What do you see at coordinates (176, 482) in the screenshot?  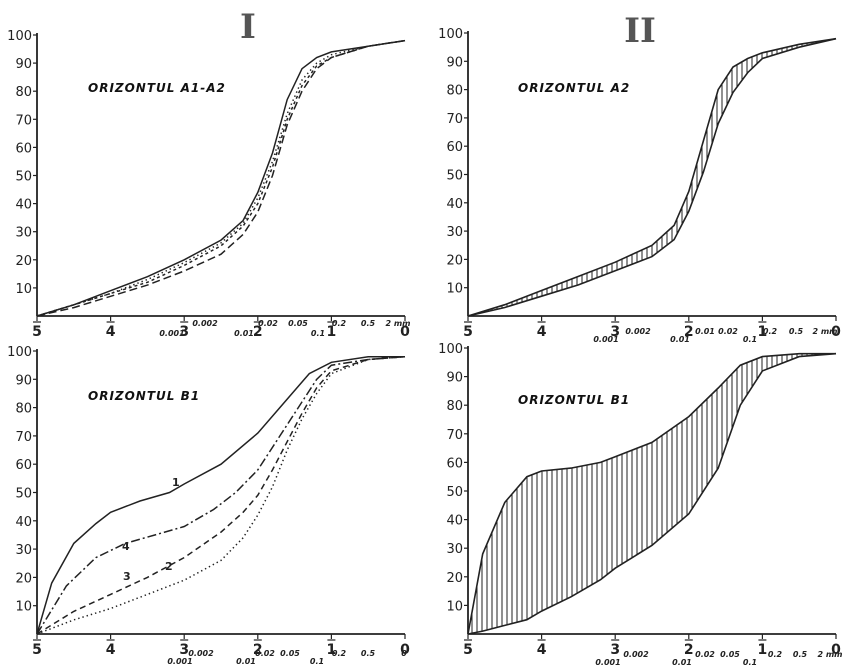 I see `curve-label-1: 1` at bounding box center [176, 482].